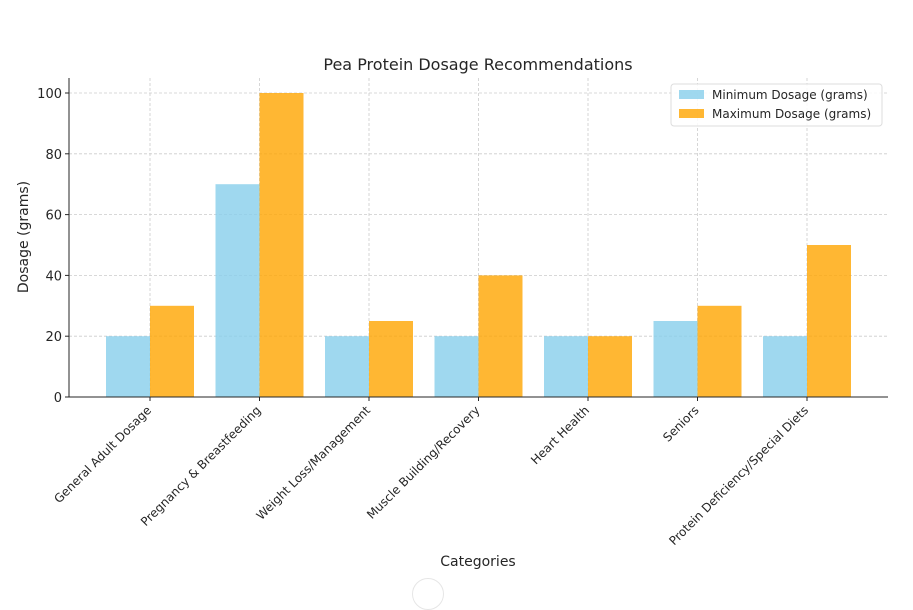 This screenshot has width=913, height=610. I want to click on x-tick-label: Heart Health, so click(560, 435).